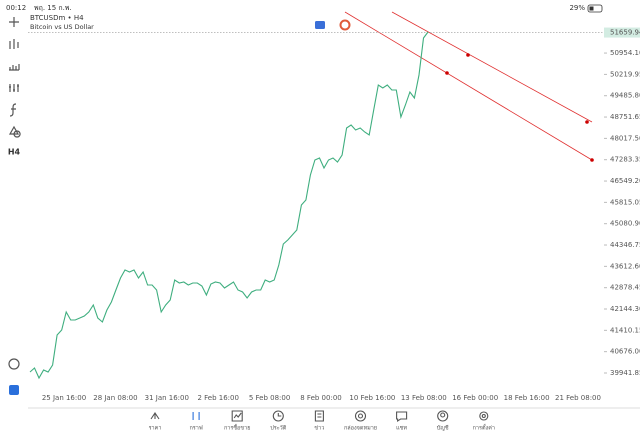 This screenshot has width=640, height=447. Describe the element at coordinates (578, 398) in the screenshot. I see `x-tick-label: 21 Feb 08:00` at that location.